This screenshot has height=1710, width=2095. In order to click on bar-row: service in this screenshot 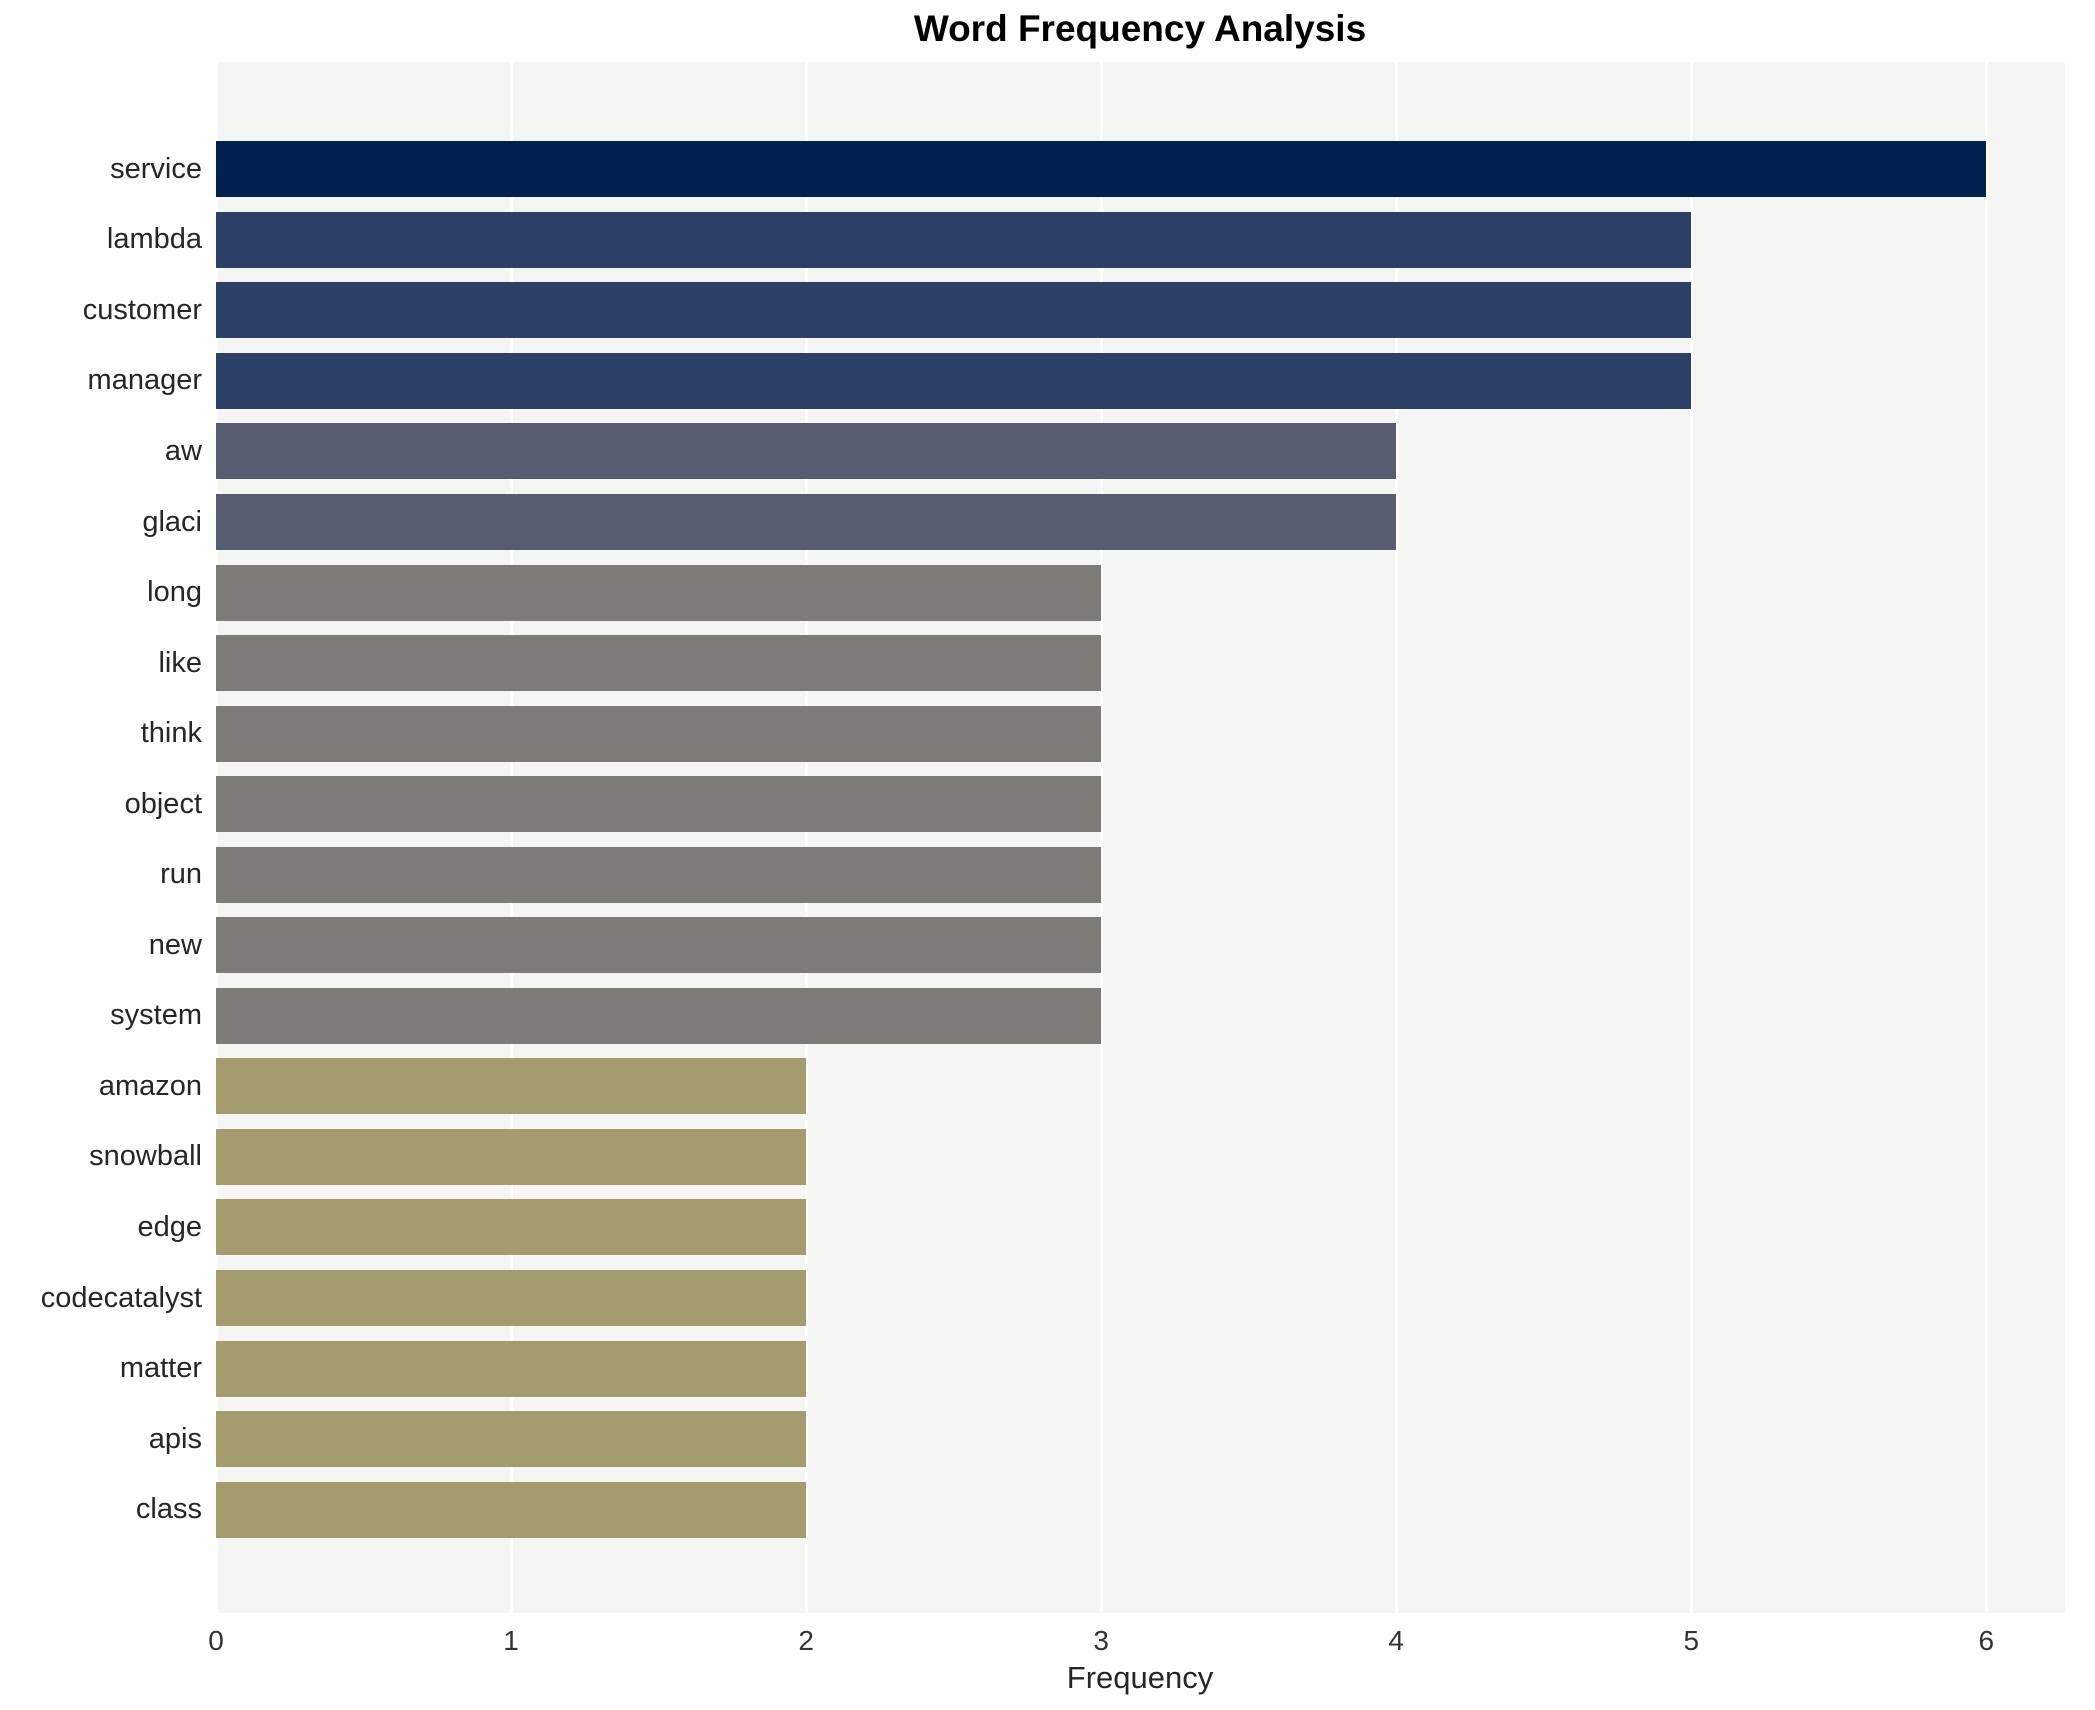, I will do `click(1032, 169)`.